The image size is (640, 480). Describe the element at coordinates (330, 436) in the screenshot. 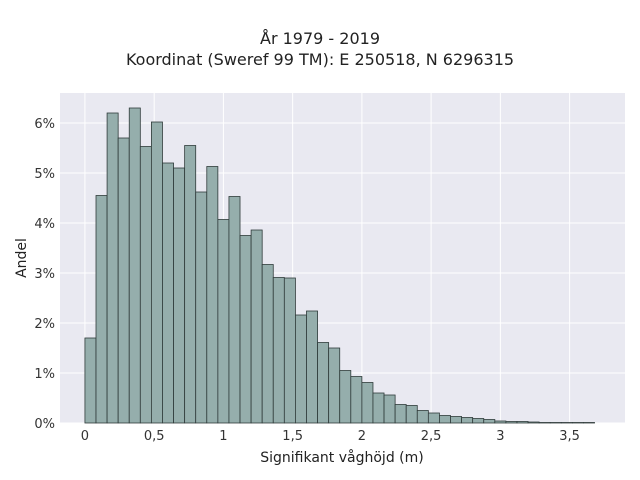

I see `x-axis-ticks: 0 0,5 1 1,5 2 2,5 3 3,5` at that location.